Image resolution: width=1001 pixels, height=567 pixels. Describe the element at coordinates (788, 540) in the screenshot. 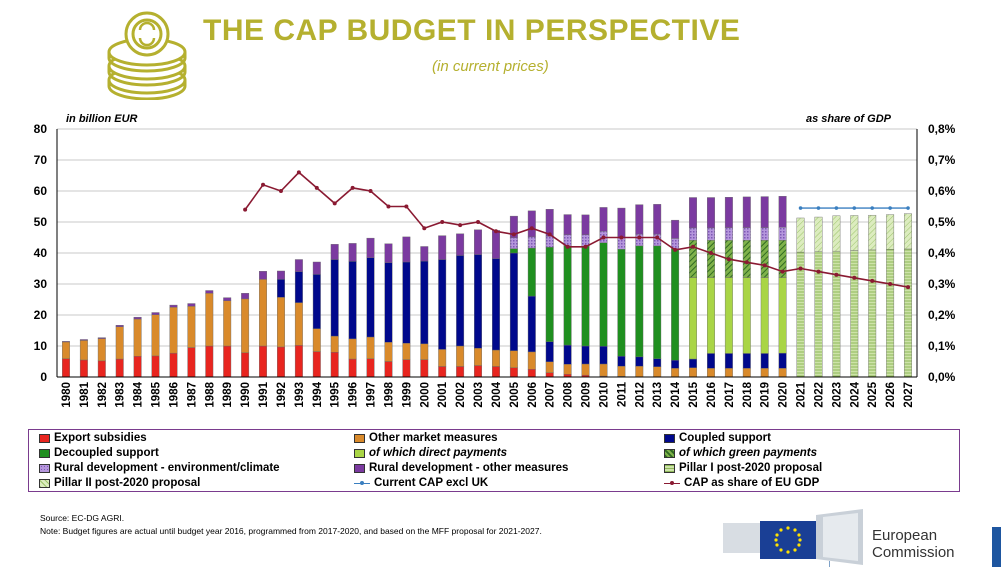

I see `eu-flag-icon` at that location.